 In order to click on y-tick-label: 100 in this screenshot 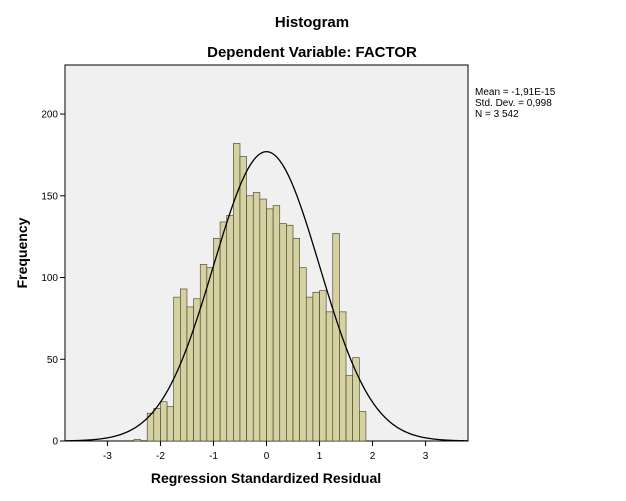, I will do `click(49, 278)`.